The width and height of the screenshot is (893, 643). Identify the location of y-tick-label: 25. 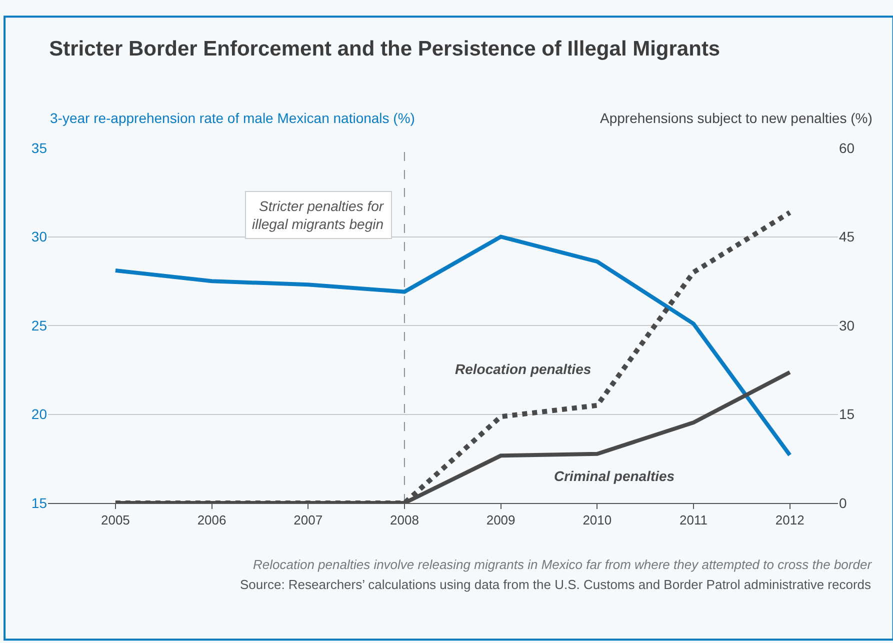
(39, 325).